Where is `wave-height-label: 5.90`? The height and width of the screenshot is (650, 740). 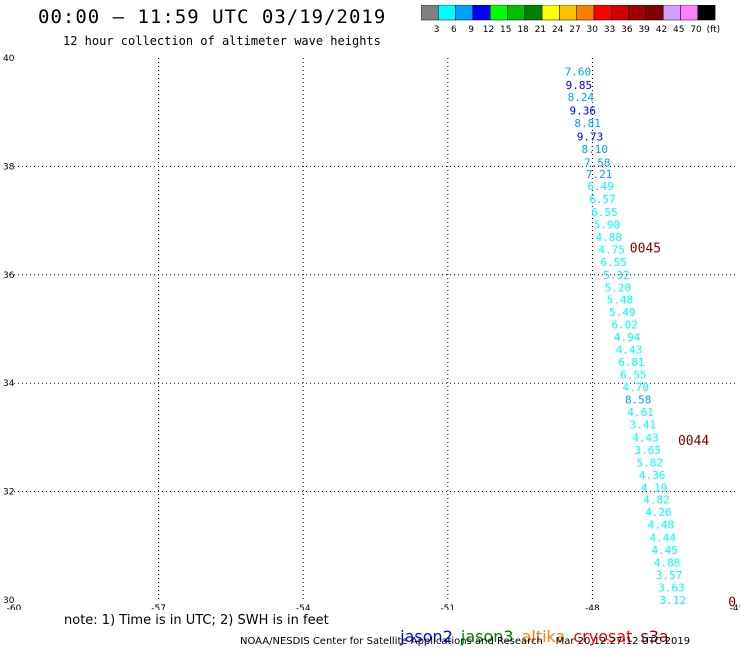 wave-height-label: 5.90 is located at coordinates (607, 224).